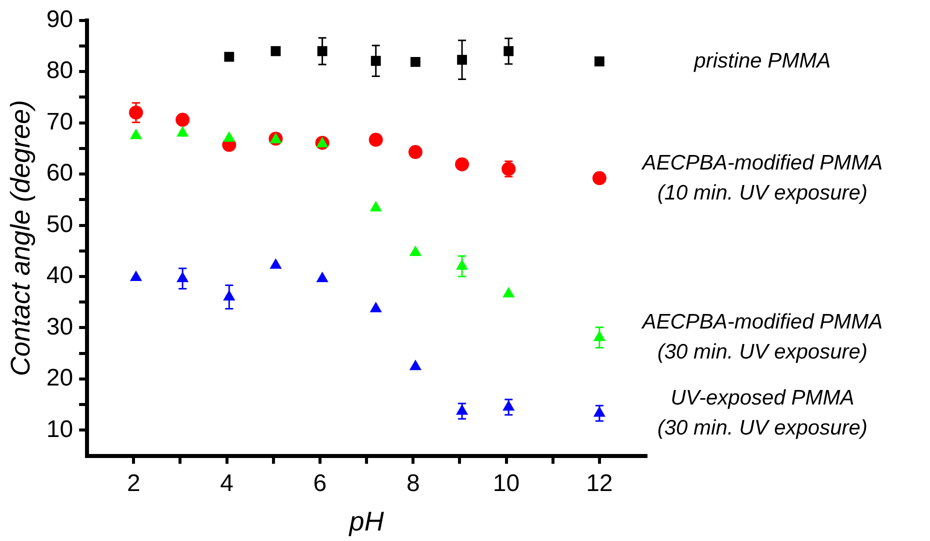 The height and width of the screenshot is (541, 930). I want to click on x-tick-label: 6, so click(320, 483).